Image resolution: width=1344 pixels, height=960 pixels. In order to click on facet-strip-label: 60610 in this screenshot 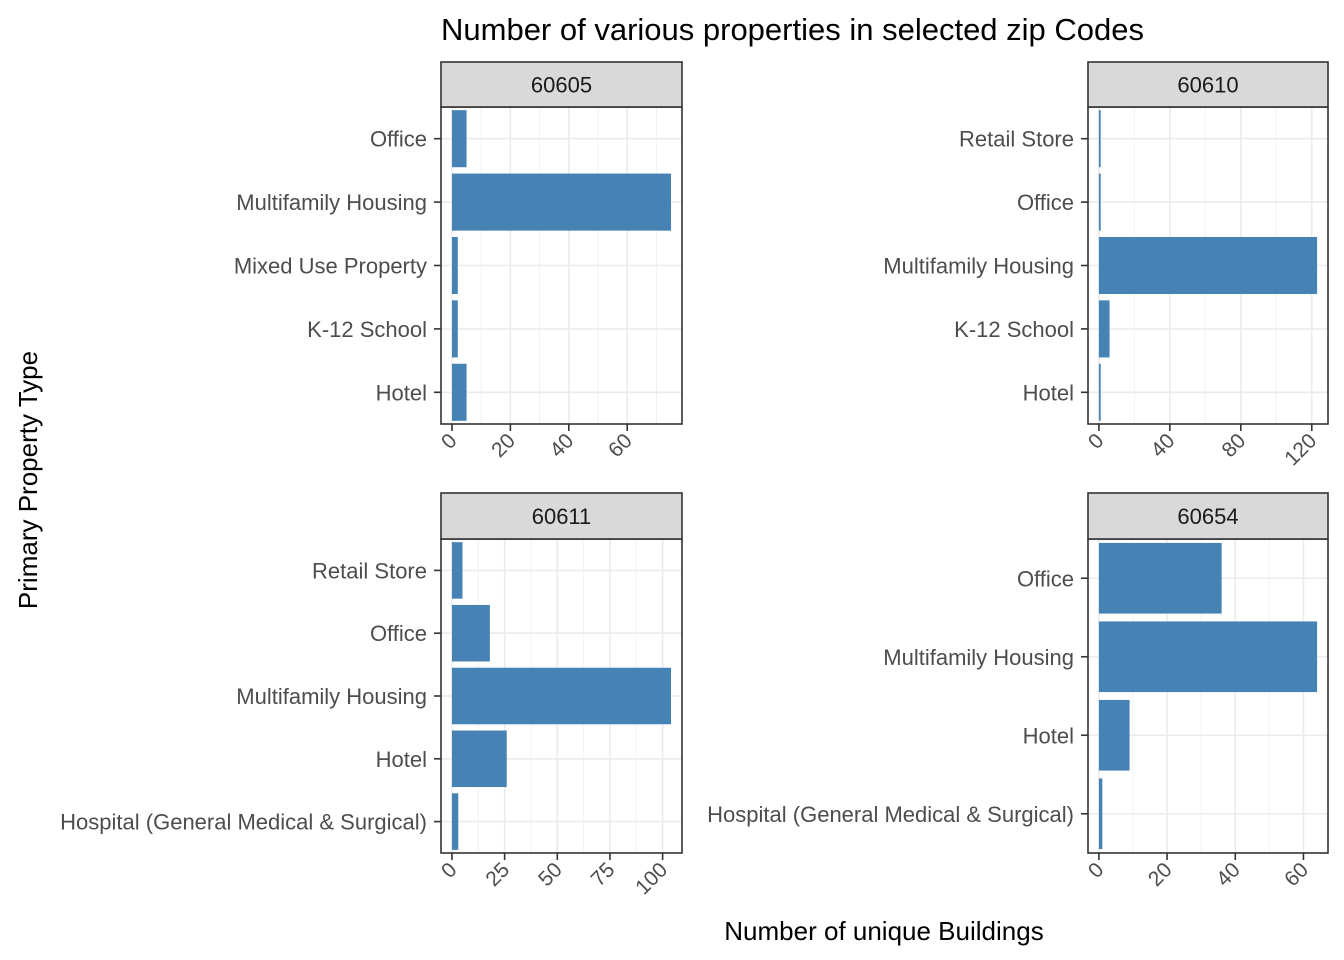, I will do `click(1207, 85)`.